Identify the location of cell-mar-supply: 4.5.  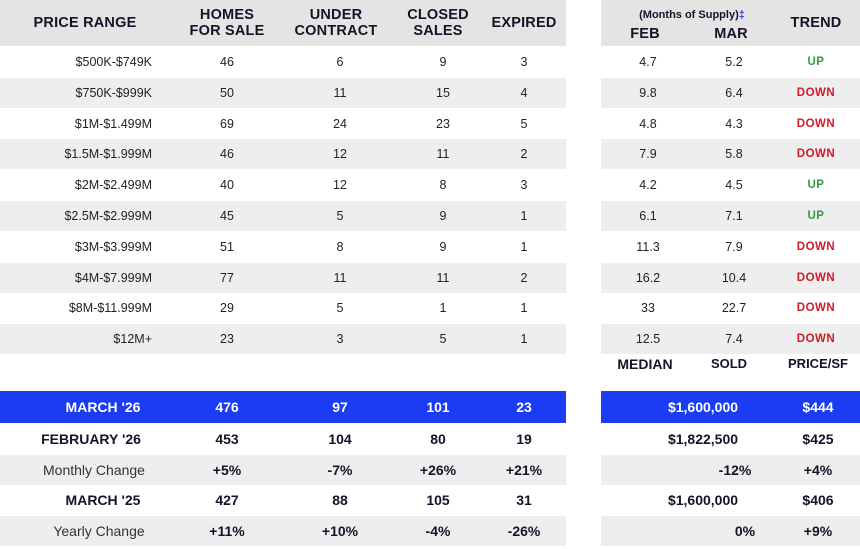
(734, 185).